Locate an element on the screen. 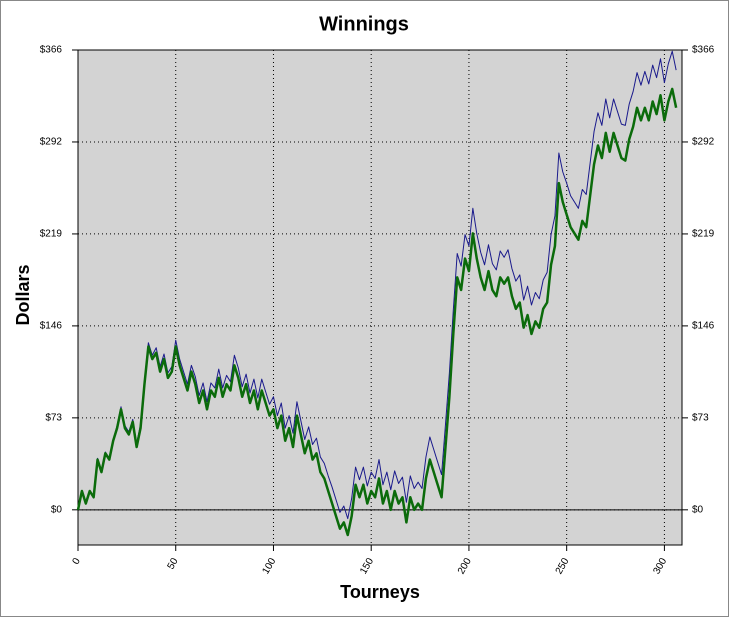 The height and width of the screenshot is (617, 729). x-axis-title: Tourneys is located at coordinates (380, 592).